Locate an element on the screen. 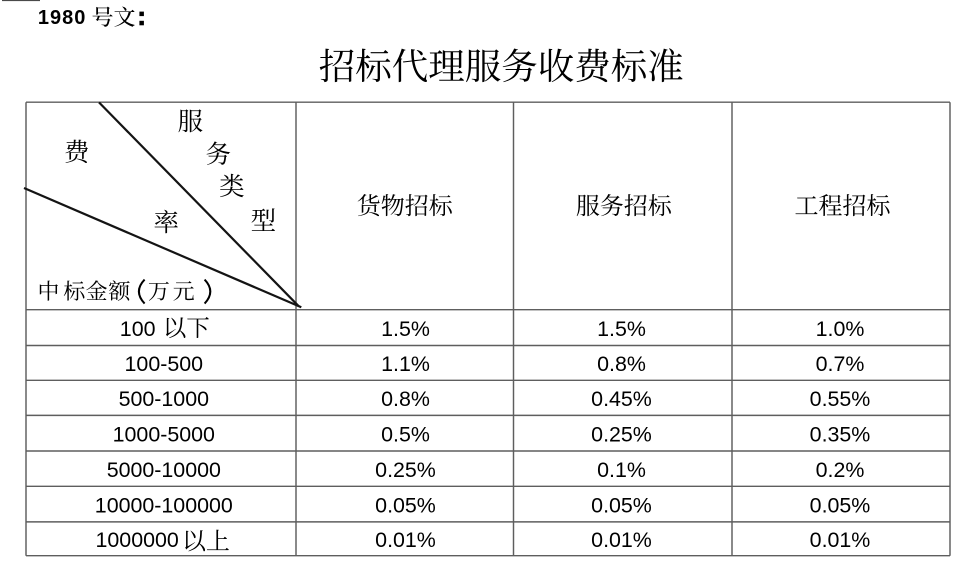  svg-text: 0.1% is located at coordinates (621, 470).